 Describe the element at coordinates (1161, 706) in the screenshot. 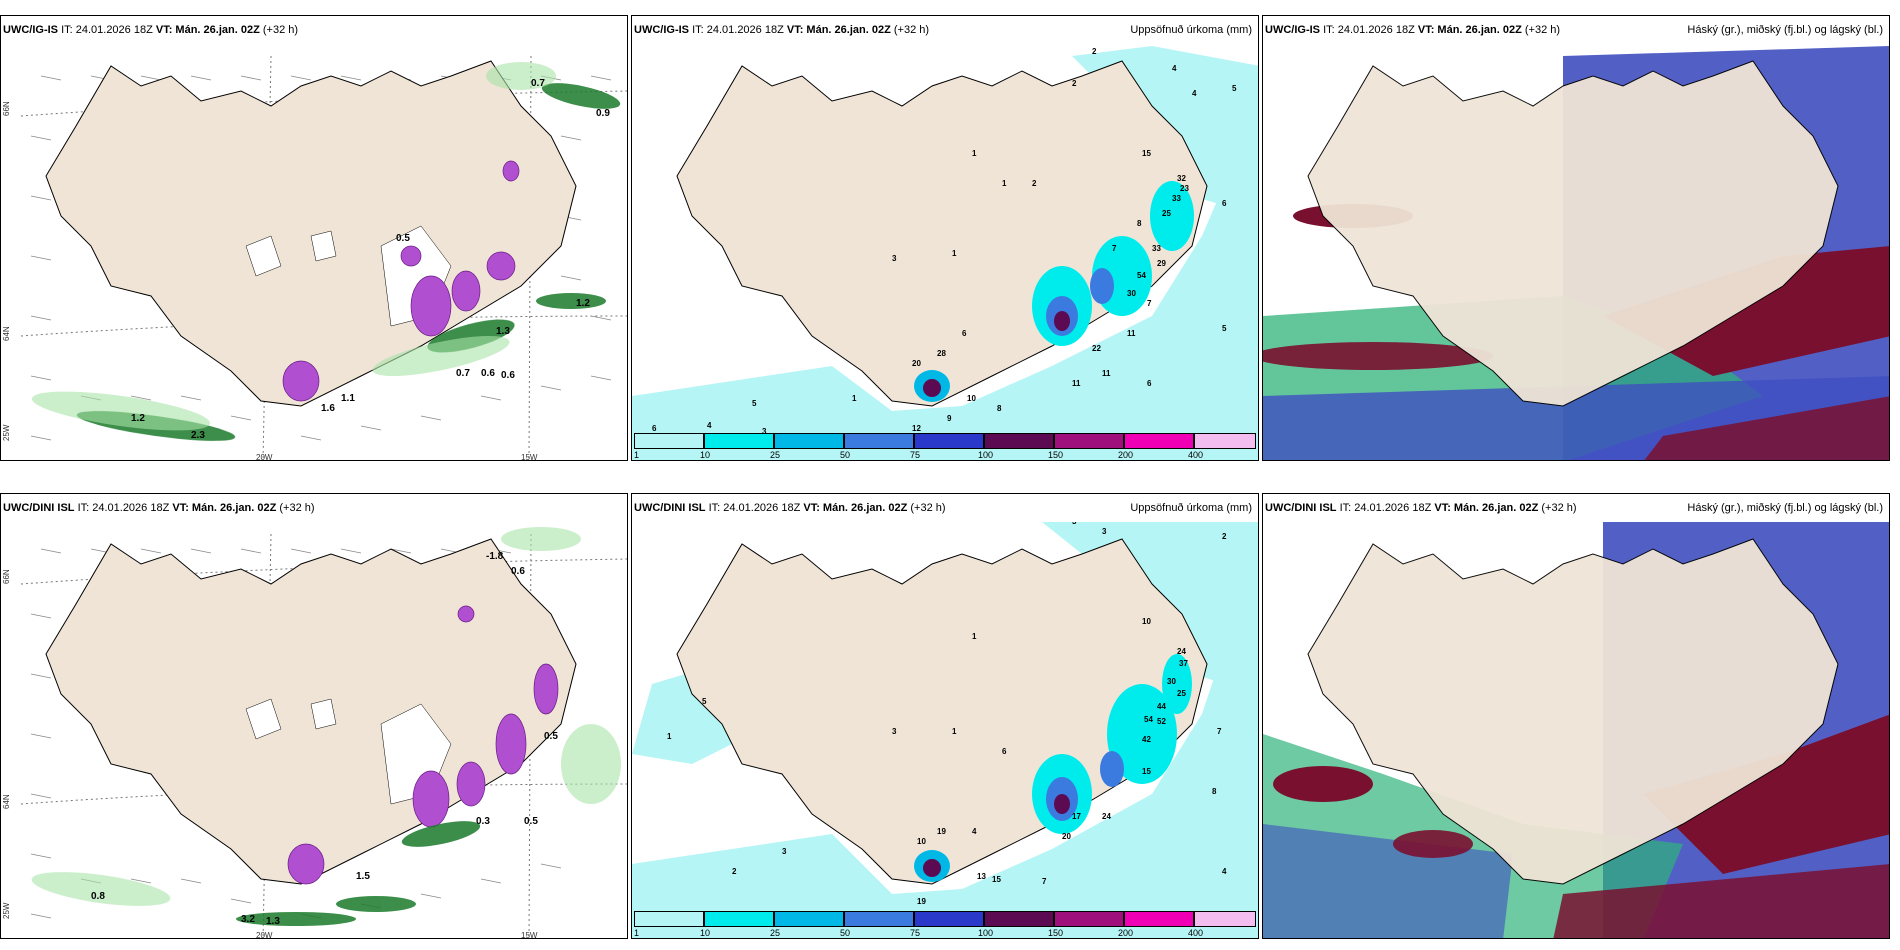

I see `precip-val: 44` at that location.